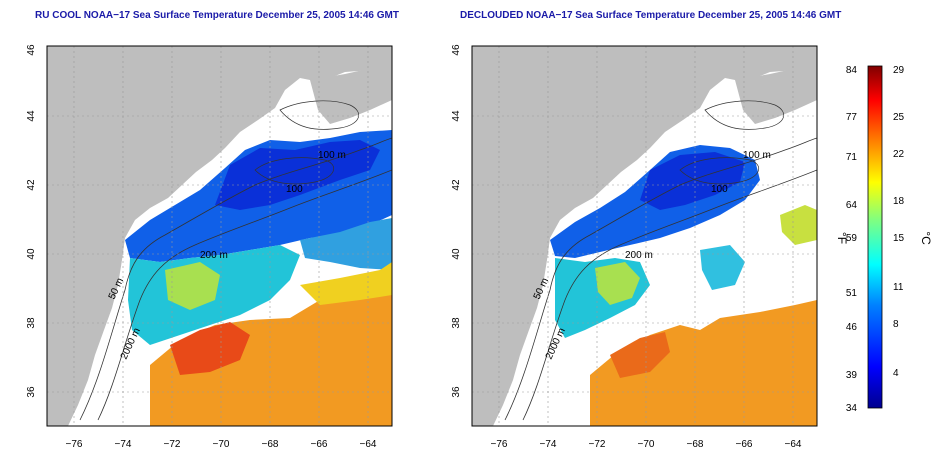 The image size is (950, 475). What do you see at coordinates (456, 185) in the screenshot?
I see `right-y-tick: 42` at bounding box center [456, 185].